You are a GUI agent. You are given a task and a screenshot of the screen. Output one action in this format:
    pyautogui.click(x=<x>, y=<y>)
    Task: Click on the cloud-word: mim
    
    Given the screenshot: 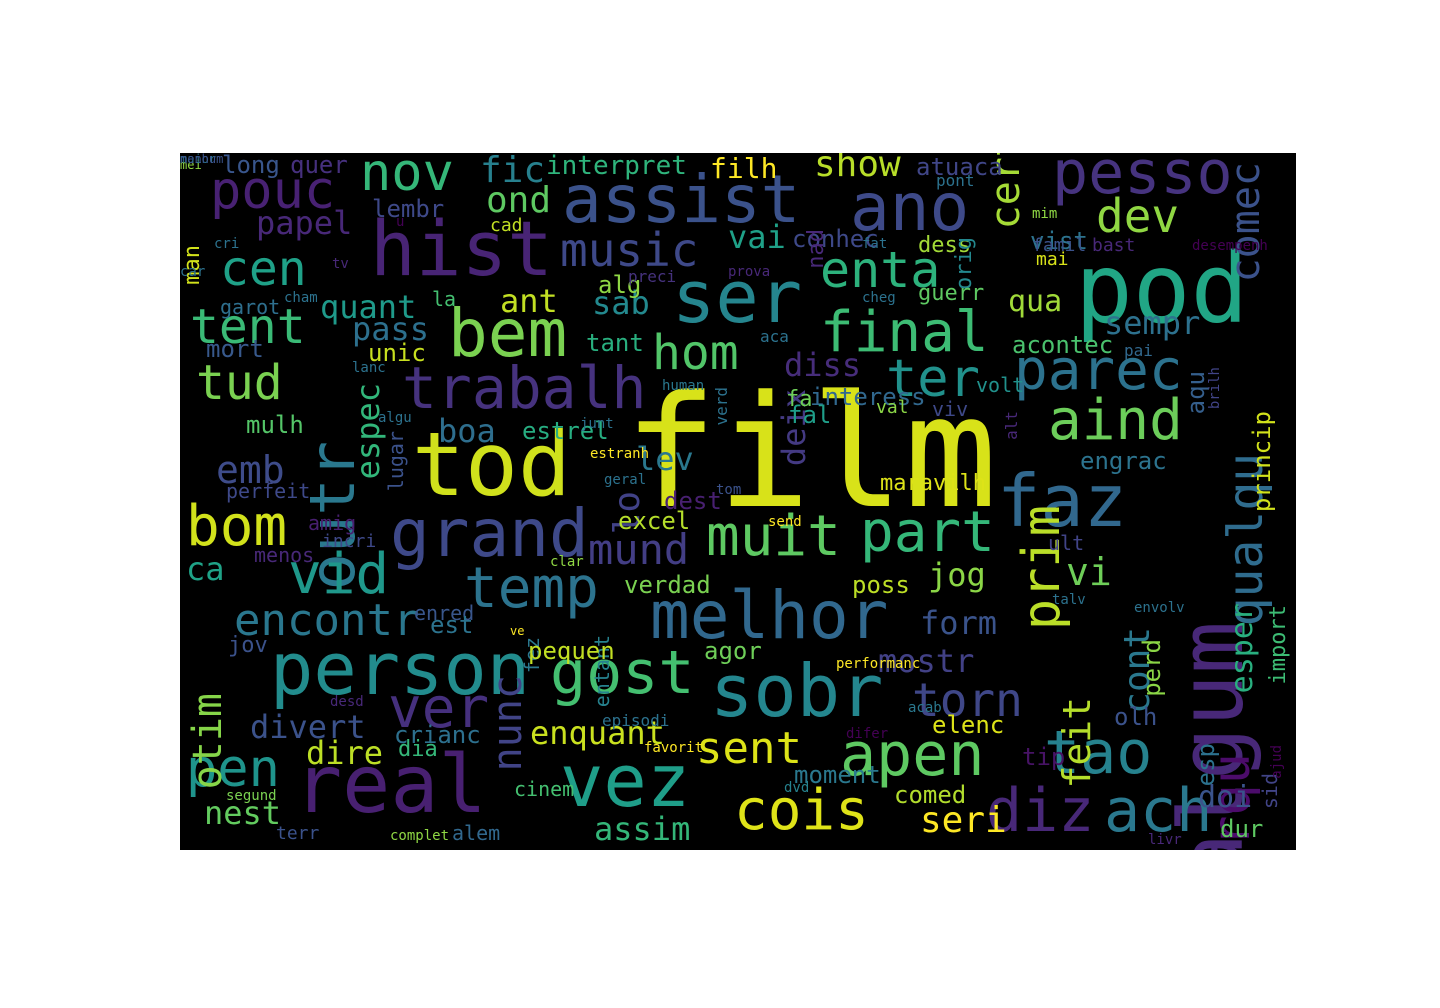 What is the action you would take?
    pyautogui.click(x=1045, y=214)
    